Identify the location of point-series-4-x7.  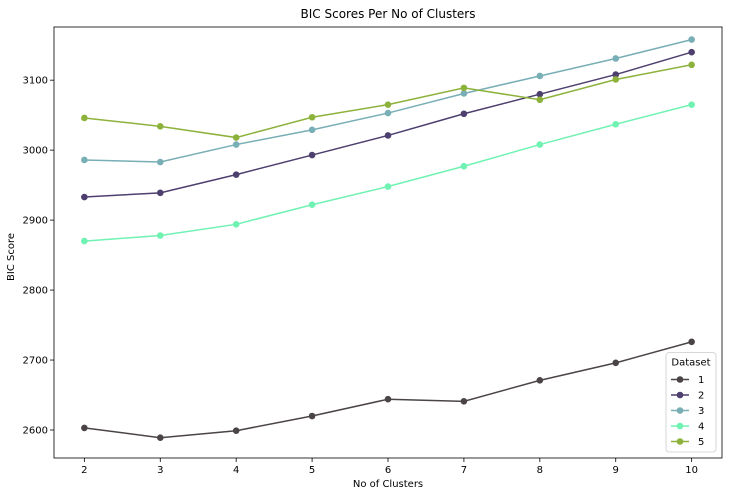
(464, 166).